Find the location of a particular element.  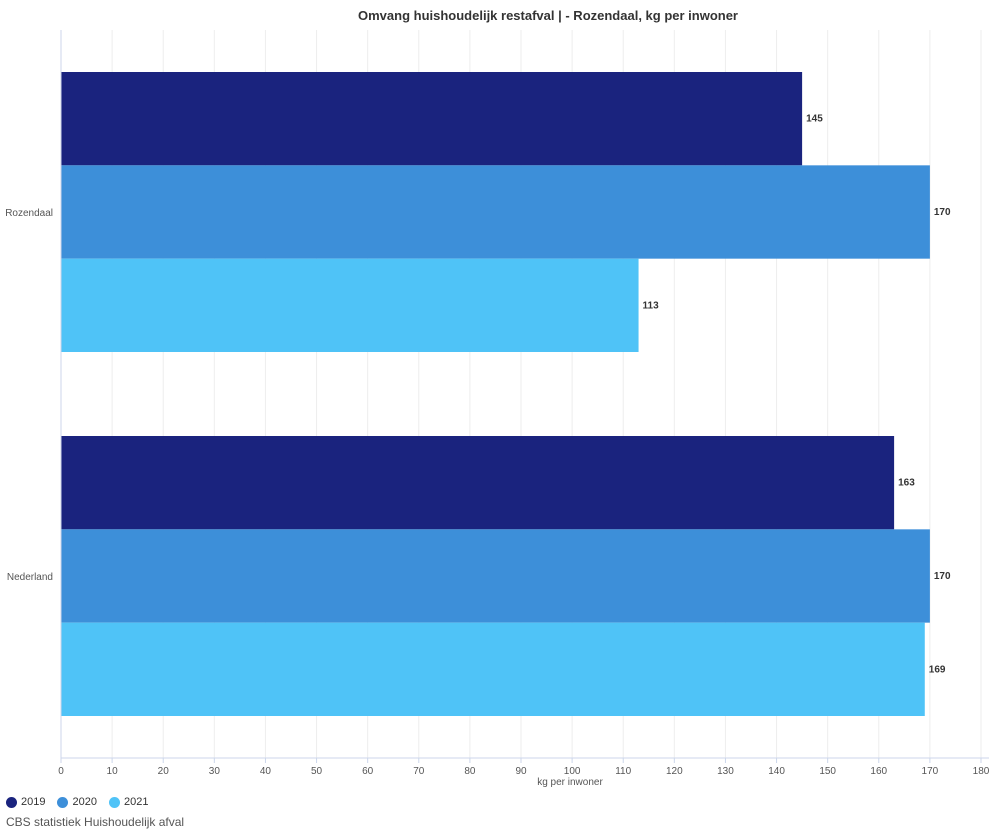

y-category-label-rozendaal: Rozendaal is located at coordinates (29, 213).